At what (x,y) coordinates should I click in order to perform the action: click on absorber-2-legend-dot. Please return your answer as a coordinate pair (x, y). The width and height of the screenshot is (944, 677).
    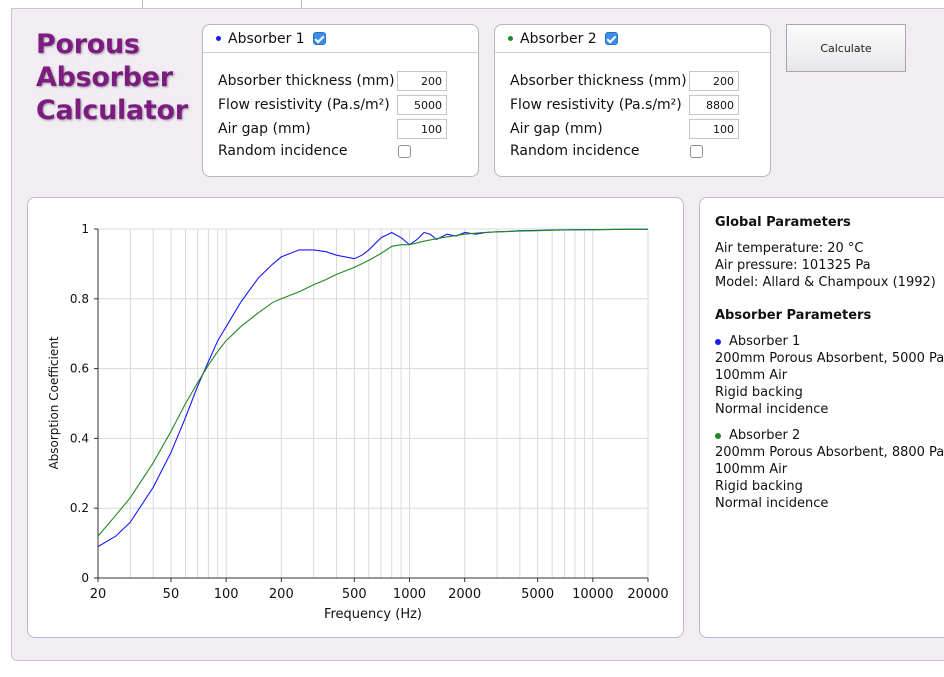
    Looking at the image, I should click on (718, 435).